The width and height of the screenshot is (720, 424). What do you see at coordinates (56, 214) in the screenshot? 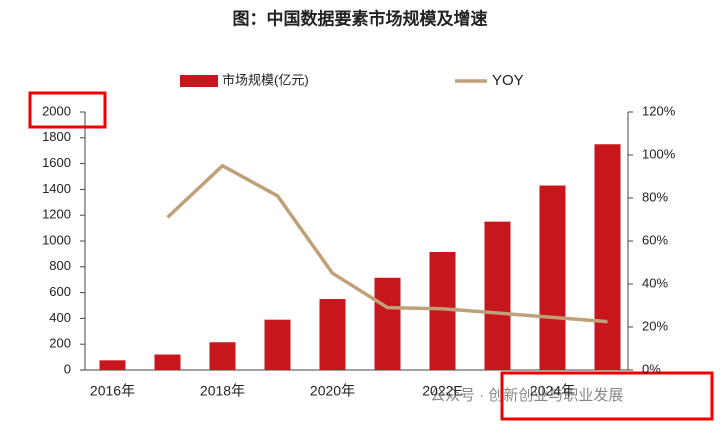
I see `y-tick-label: 1200` at bounding box center [56, 214].